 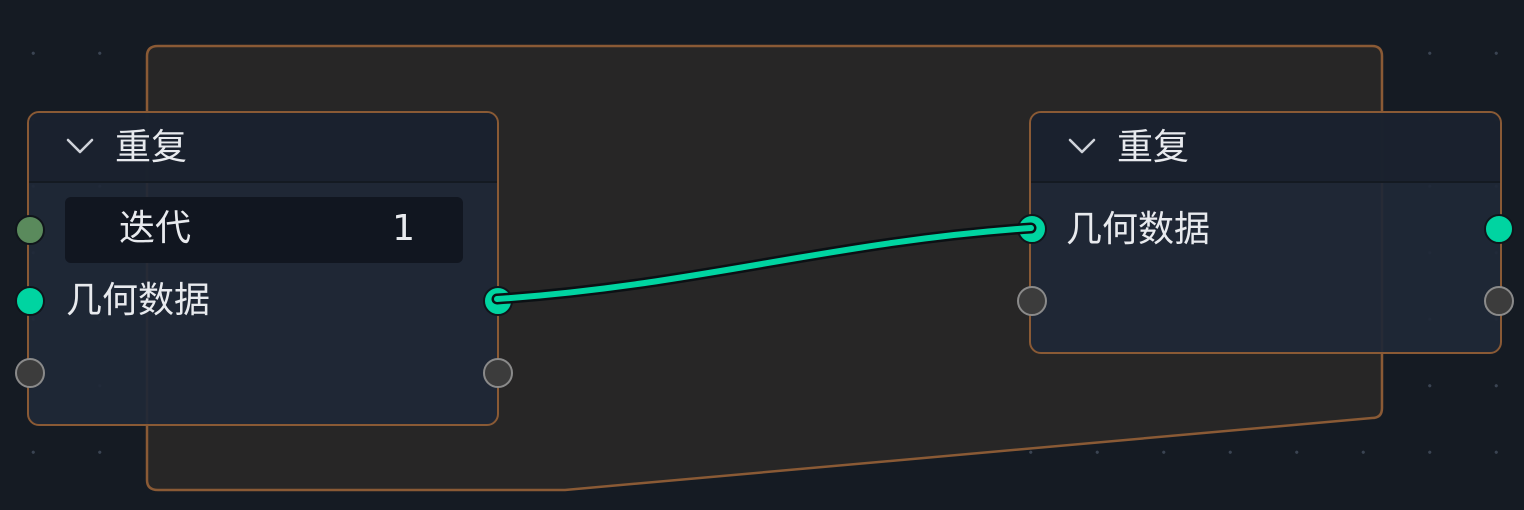 I want to click on repeat-input-header: 重复, so click(x=263, y=148).